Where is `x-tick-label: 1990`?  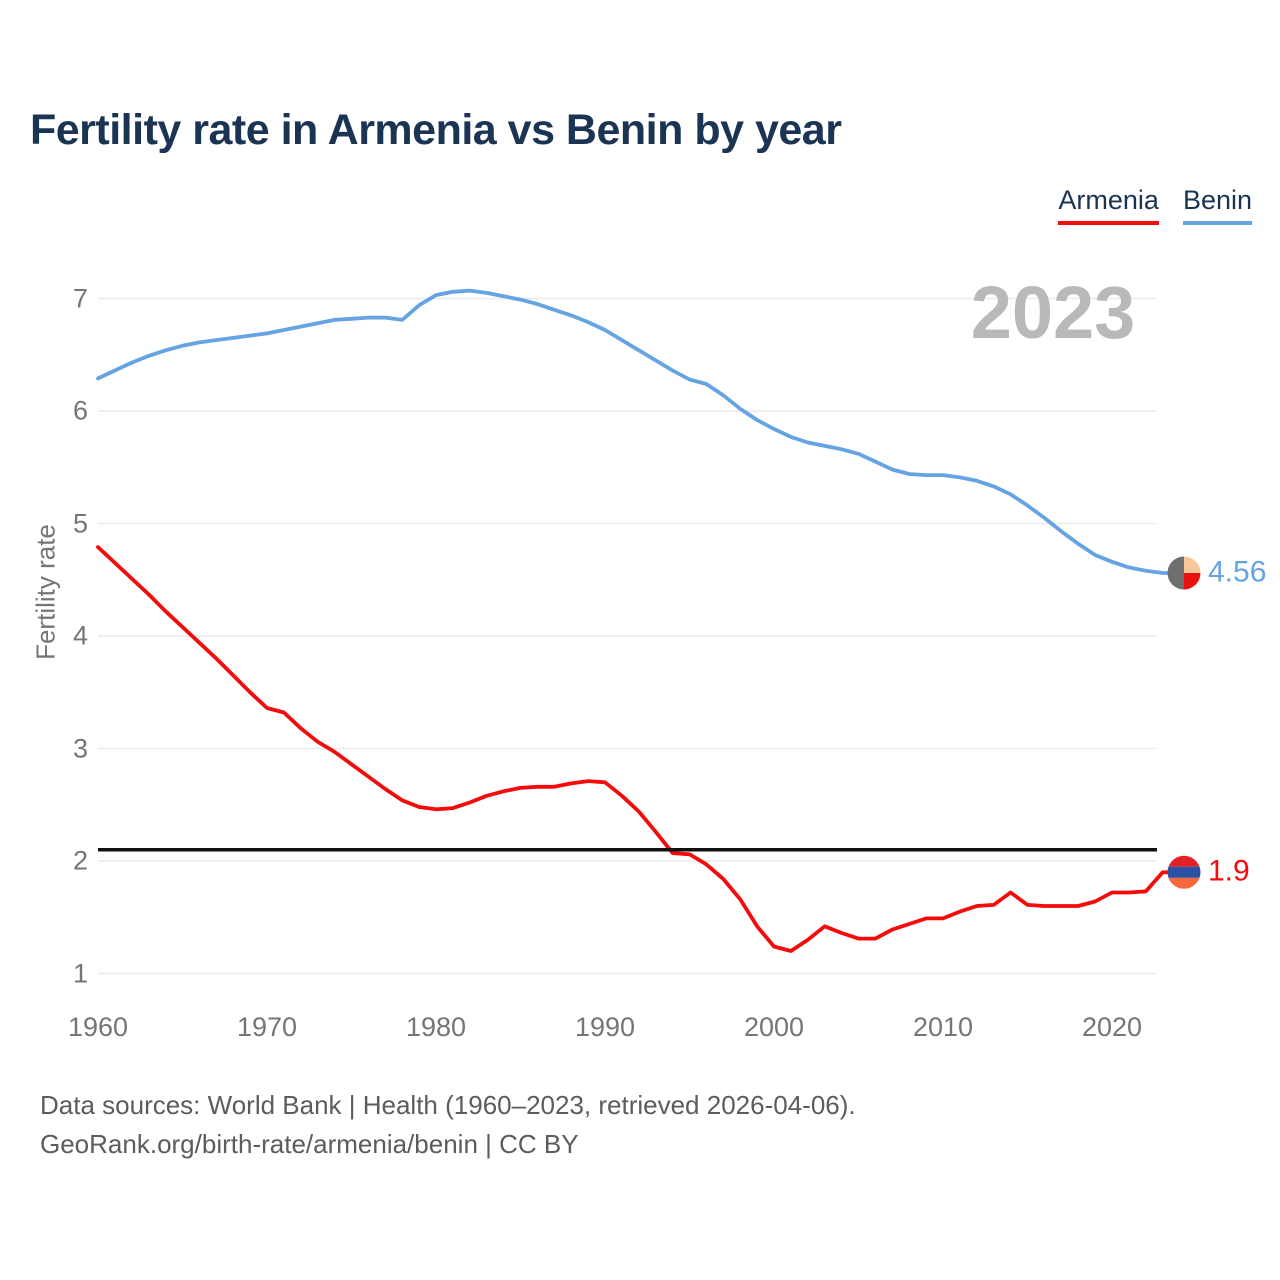
x-tick-label: 1990 is located at coordinates (605, 1027).